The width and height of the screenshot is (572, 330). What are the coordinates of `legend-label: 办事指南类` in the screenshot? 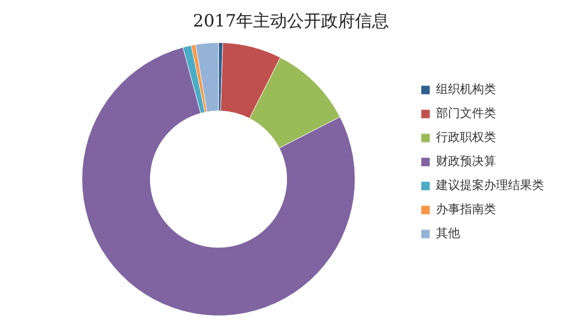 It's located at (466, 209).